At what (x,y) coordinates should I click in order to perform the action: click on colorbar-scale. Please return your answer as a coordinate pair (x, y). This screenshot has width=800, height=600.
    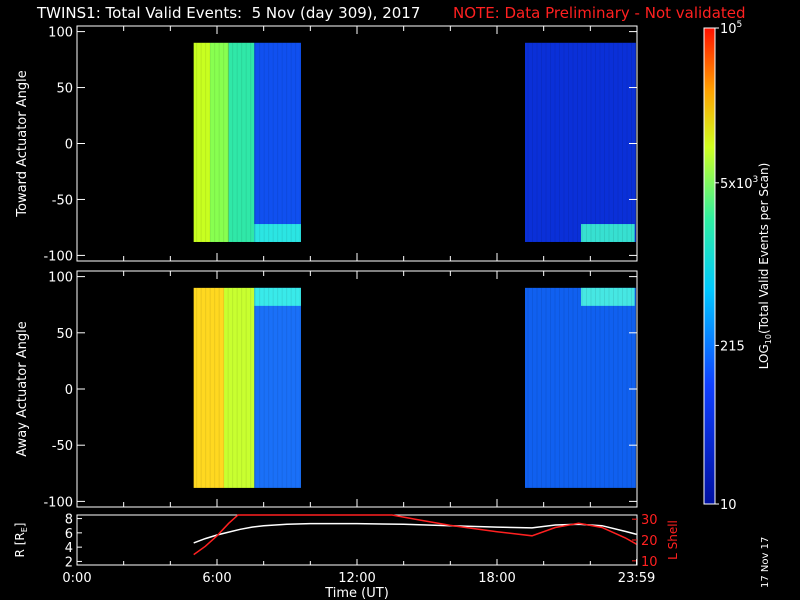
    Looking at the image, I should click on (709, 266).